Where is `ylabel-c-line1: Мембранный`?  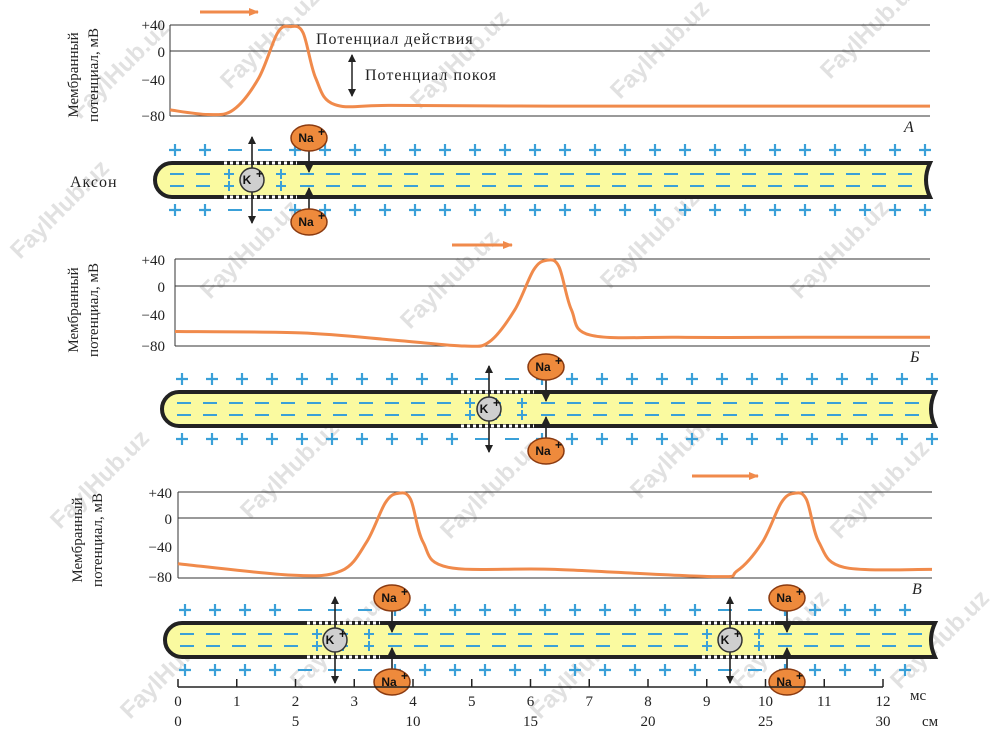
ylabel-c-line1: Мембранный is located at coordinates (78, 539).